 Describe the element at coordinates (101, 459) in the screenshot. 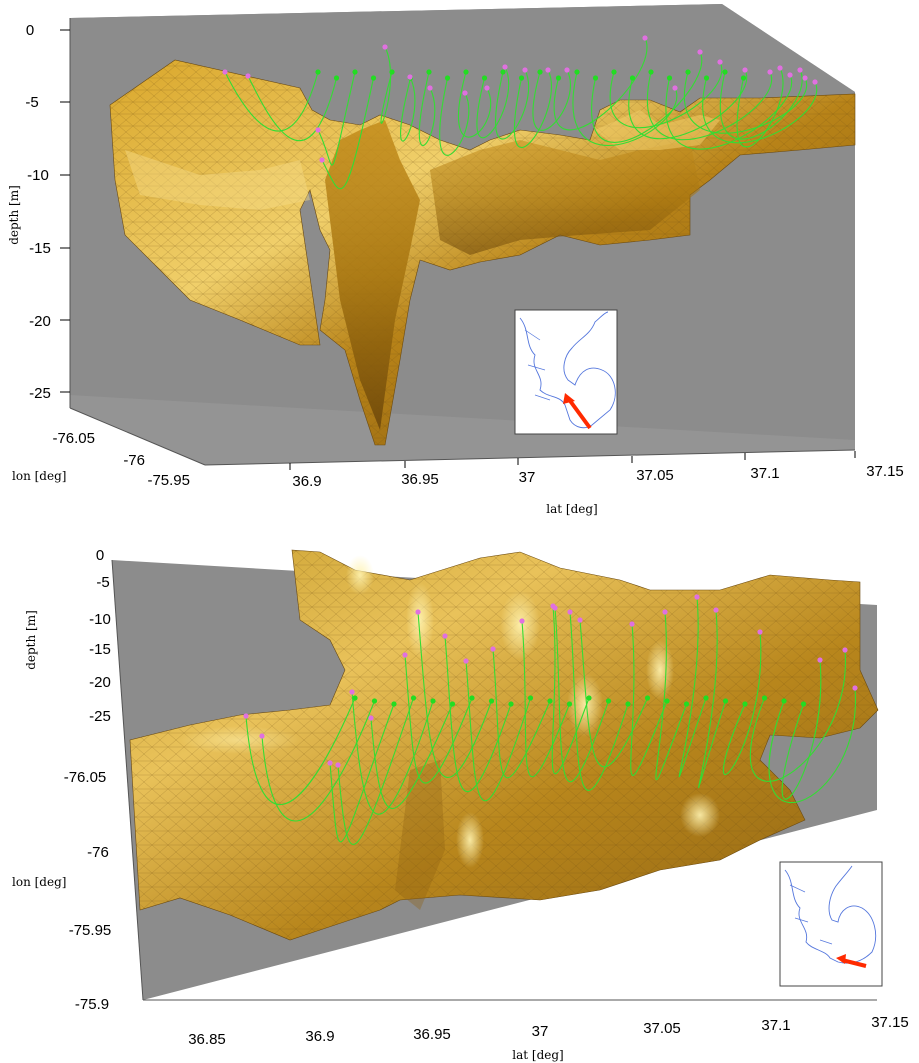

I see `lon-axis-top: -76.05 -76 -75.95 lon [deg]` at that location.